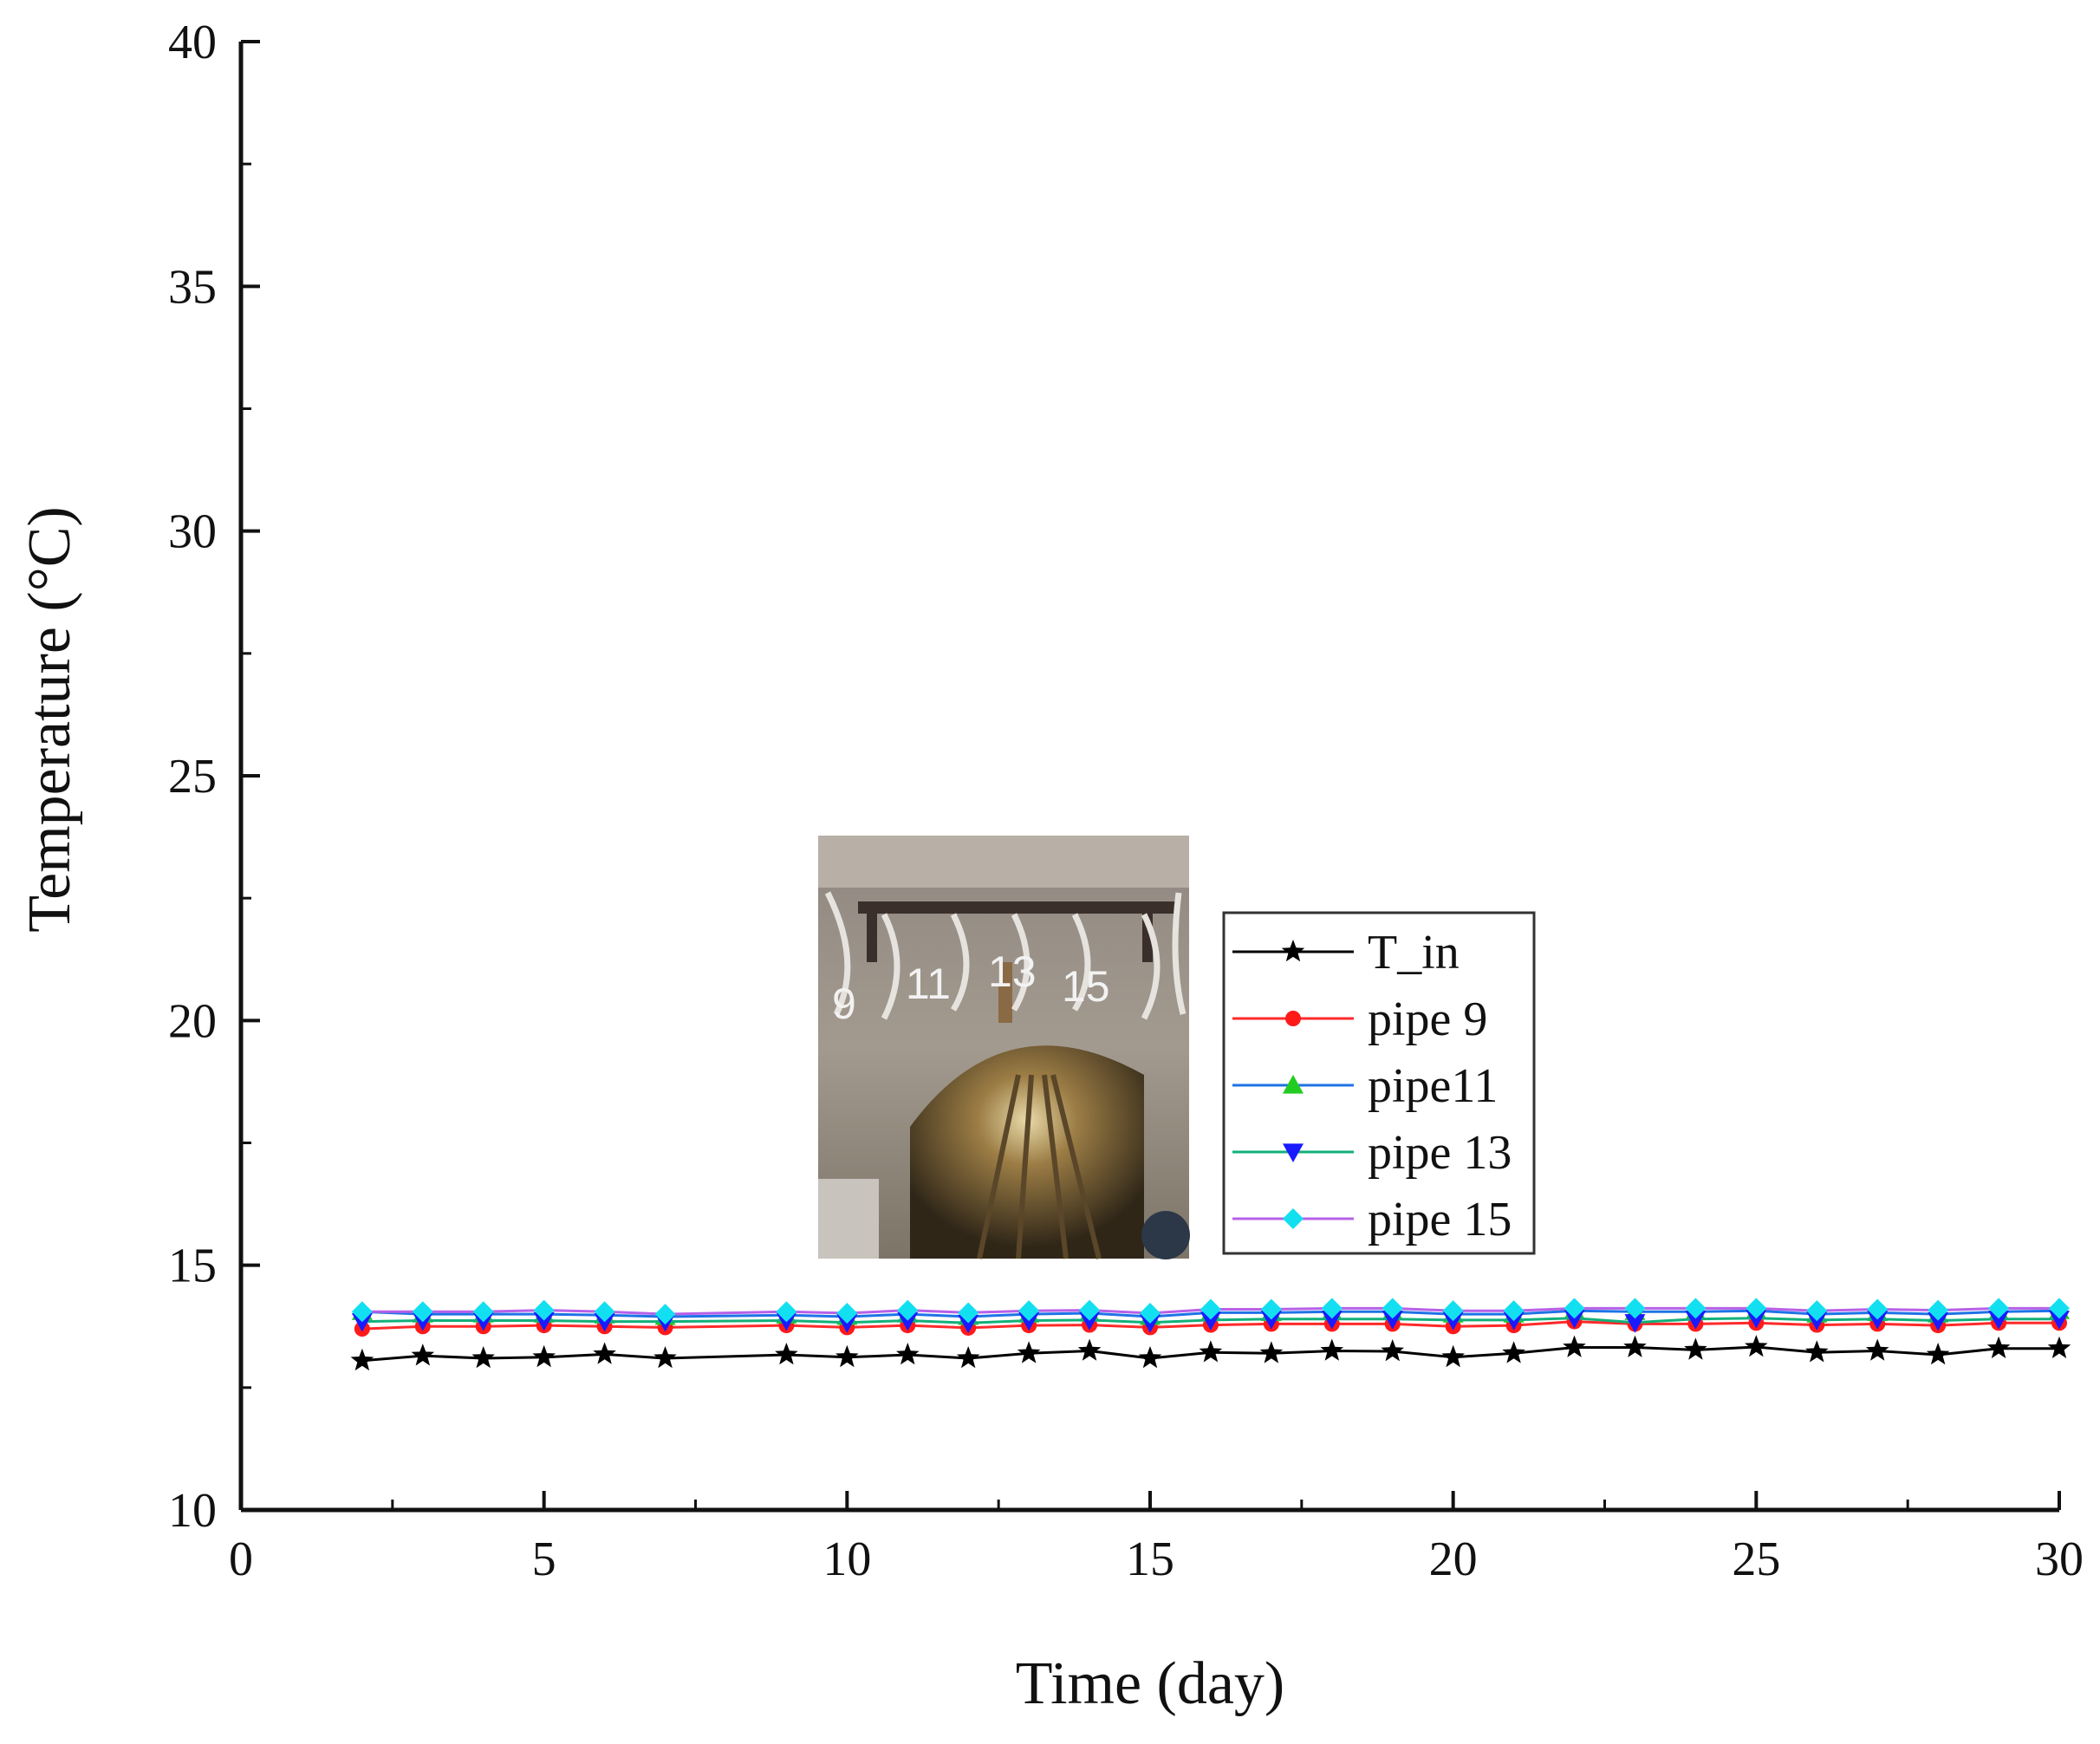 The height and width of the screenshot is (1744, 2100). I want to click on y-tick-label: 30, so click(192, 532).